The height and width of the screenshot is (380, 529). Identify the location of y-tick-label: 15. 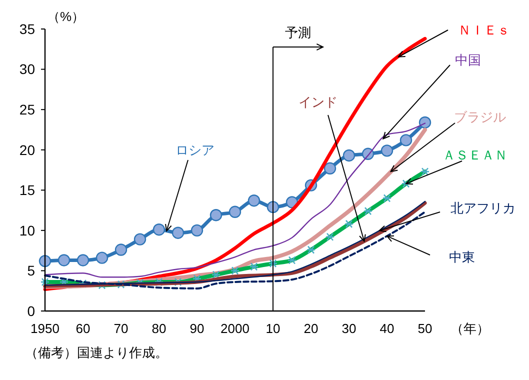
(27, 190).